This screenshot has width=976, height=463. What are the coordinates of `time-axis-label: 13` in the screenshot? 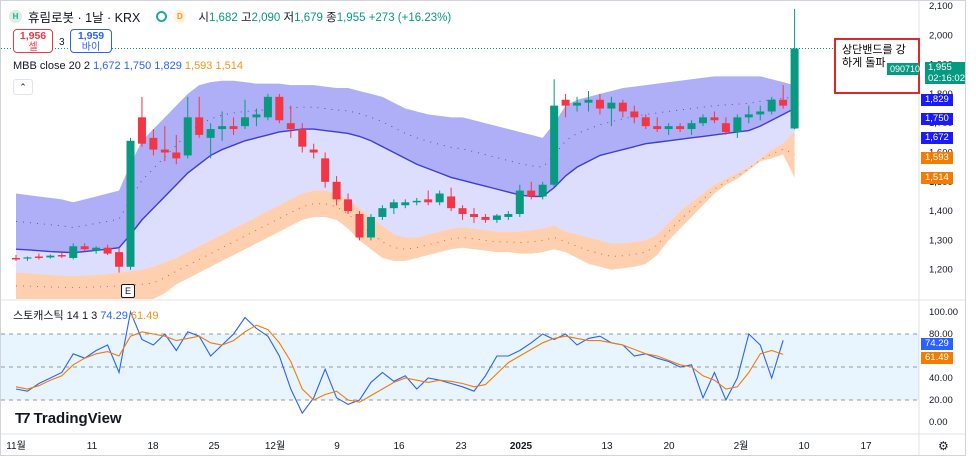 It's located at (607, 446).